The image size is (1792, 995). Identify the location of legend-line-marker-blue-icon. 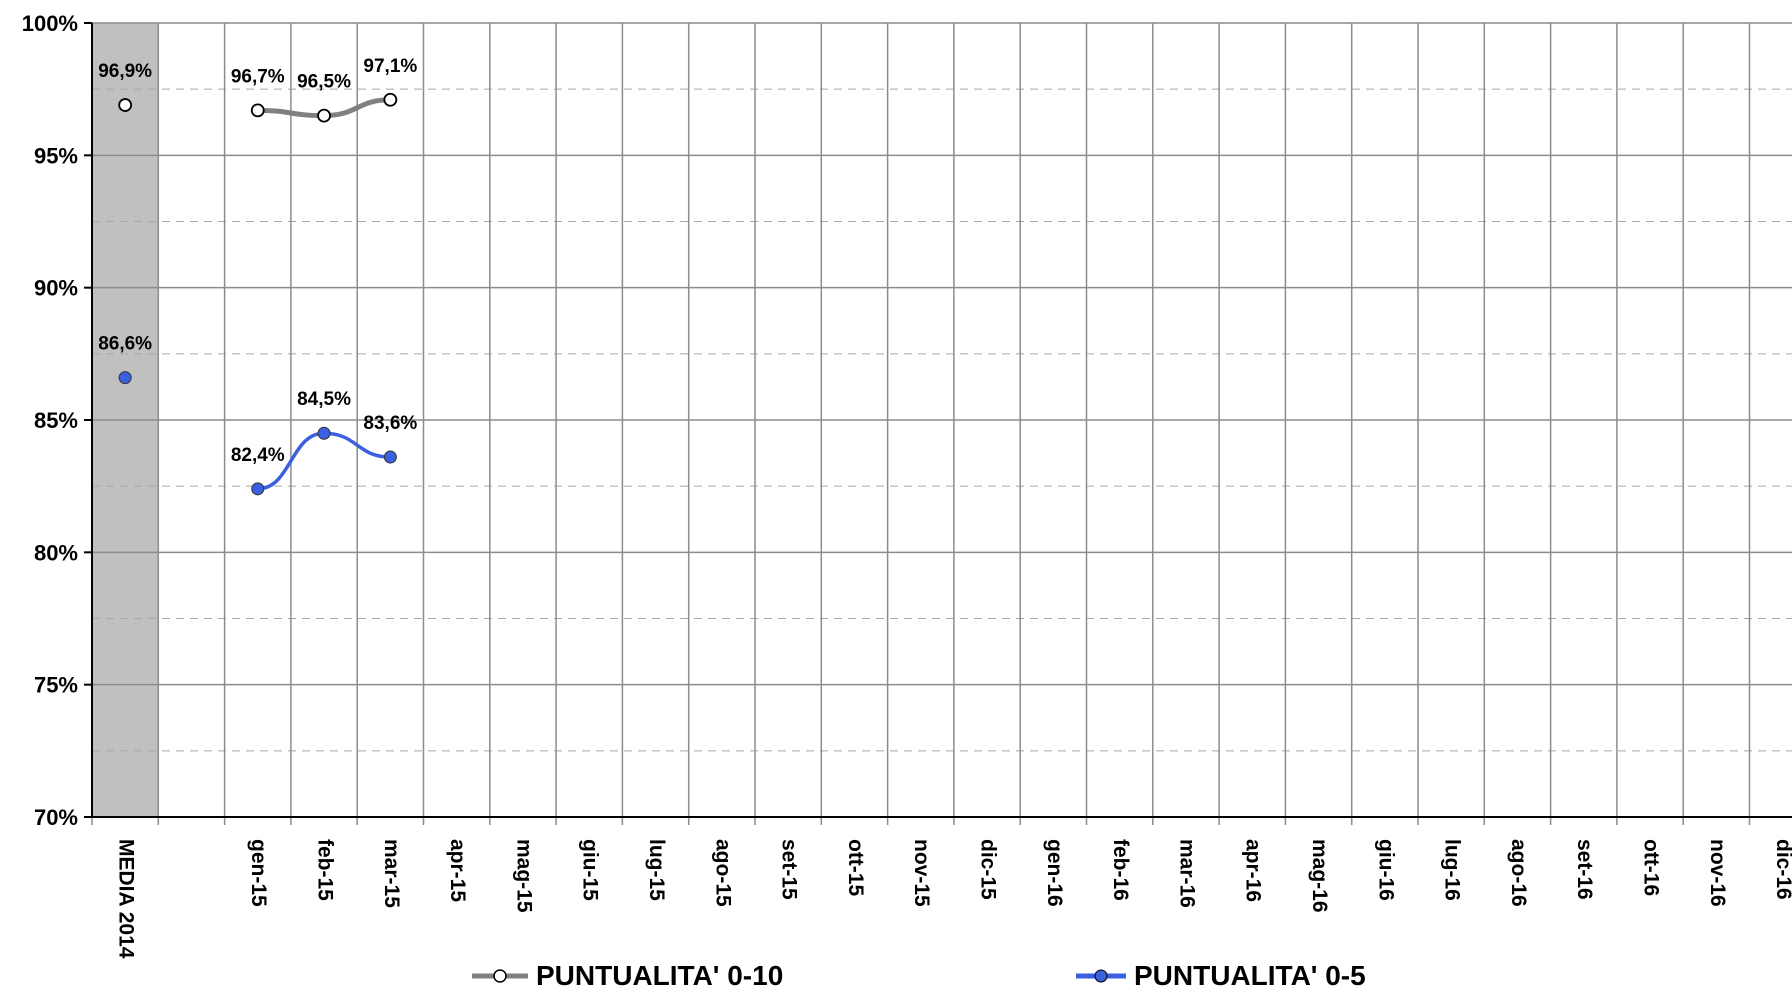
(1101, 976).